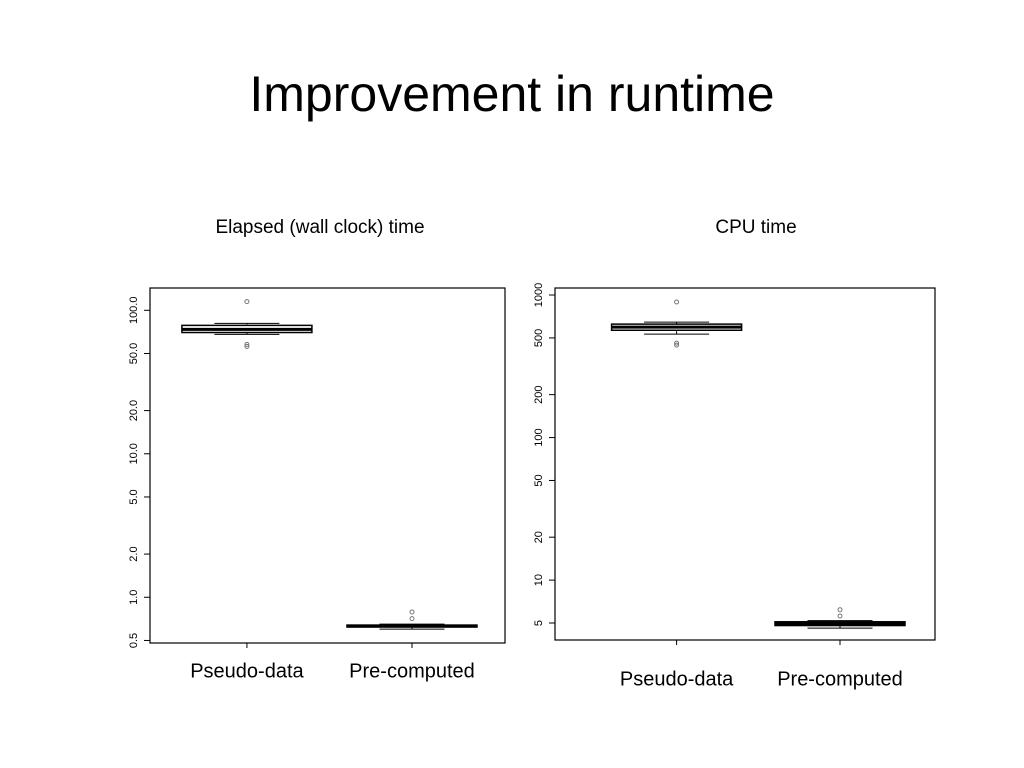 Image resolution: width=1024 pixels, height=768 pixels. What do you see at coordinates (511, 94) in the screenshot?
I see `slide-title: Improvement in runtime` at bounding box center [511, 94].